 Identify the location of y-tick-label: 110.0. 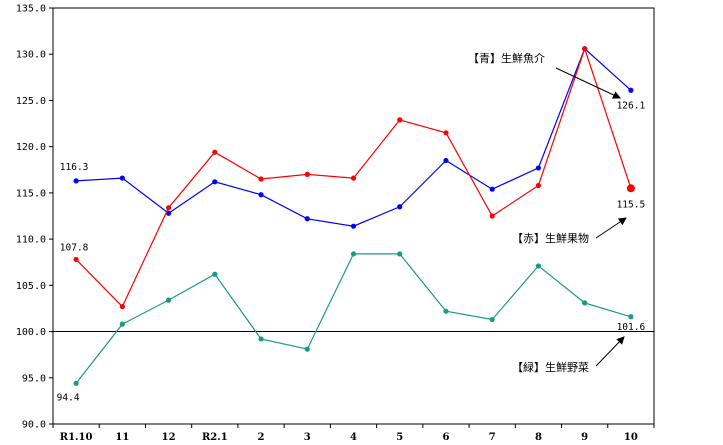
(31, 240).